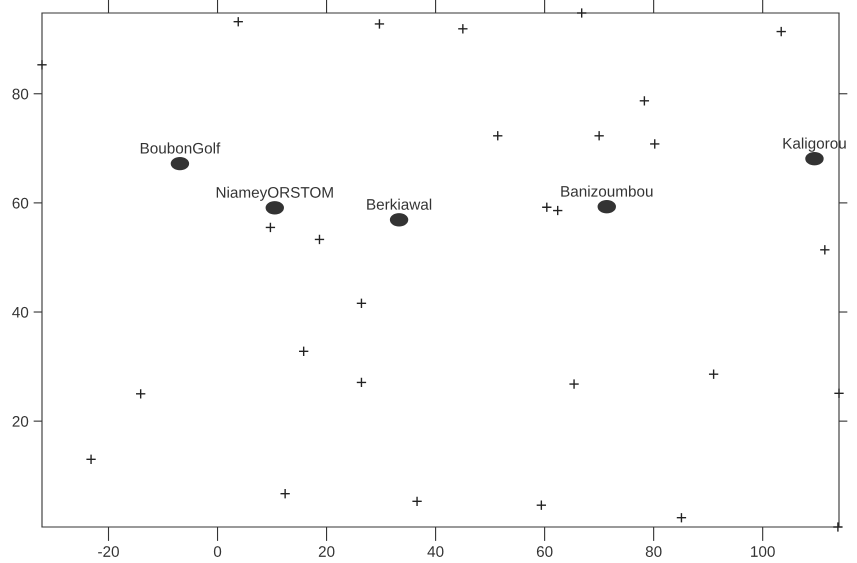 The height and width of the screenshot is (563, 857). Describe the element at coordinates (274, 193) in the screenshot. I see `annotation: NiameyORSTOM` at that location.